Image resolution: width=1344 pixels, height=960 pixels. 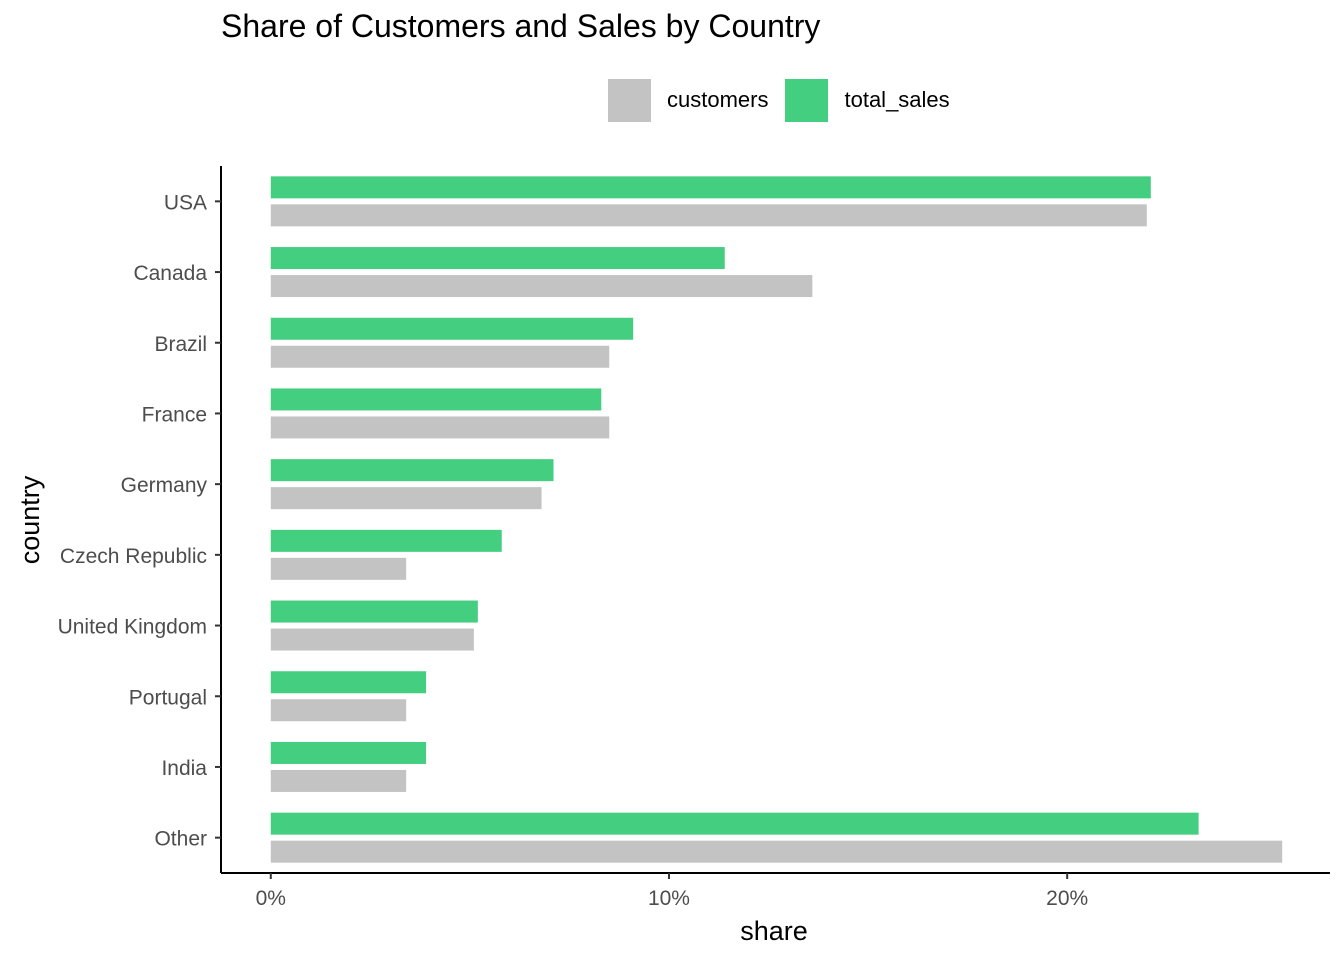 I want to click on legend-item-customers: customers, so click(x=688, y=100).